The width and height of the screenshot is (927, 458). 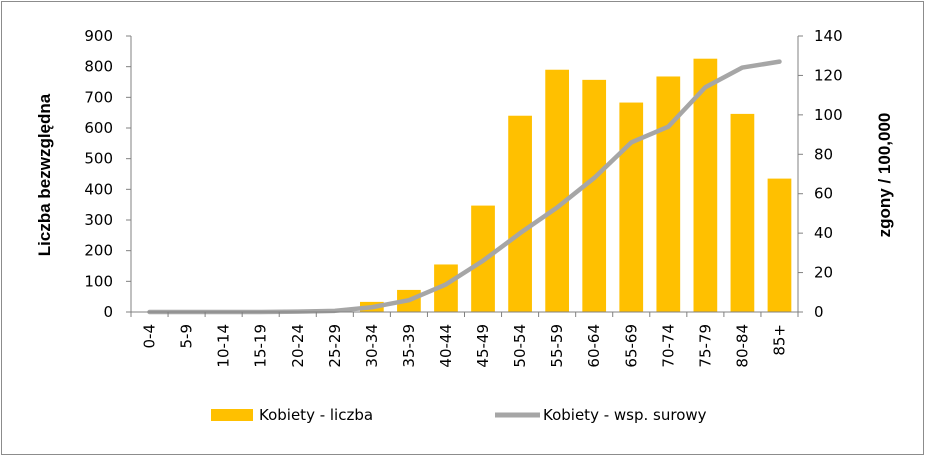 I want to click on y-left-tick-label: 0, so click(x=108, y=312).